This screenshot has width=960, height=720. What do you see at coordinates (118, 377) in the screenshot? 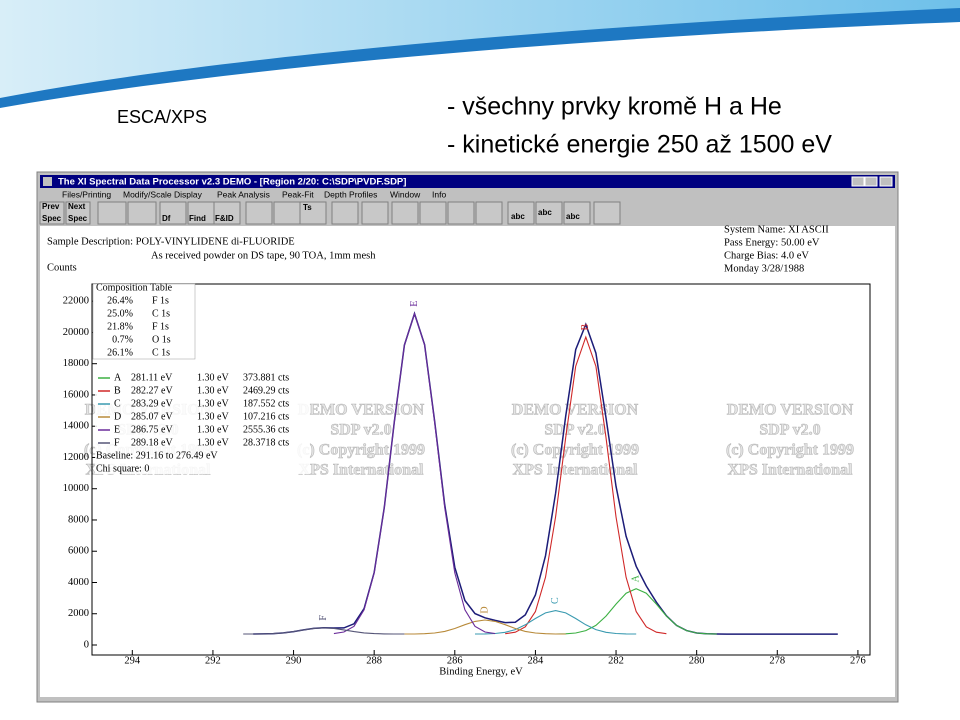
I see `fit-cell: A` at bounding box center [118, 377].